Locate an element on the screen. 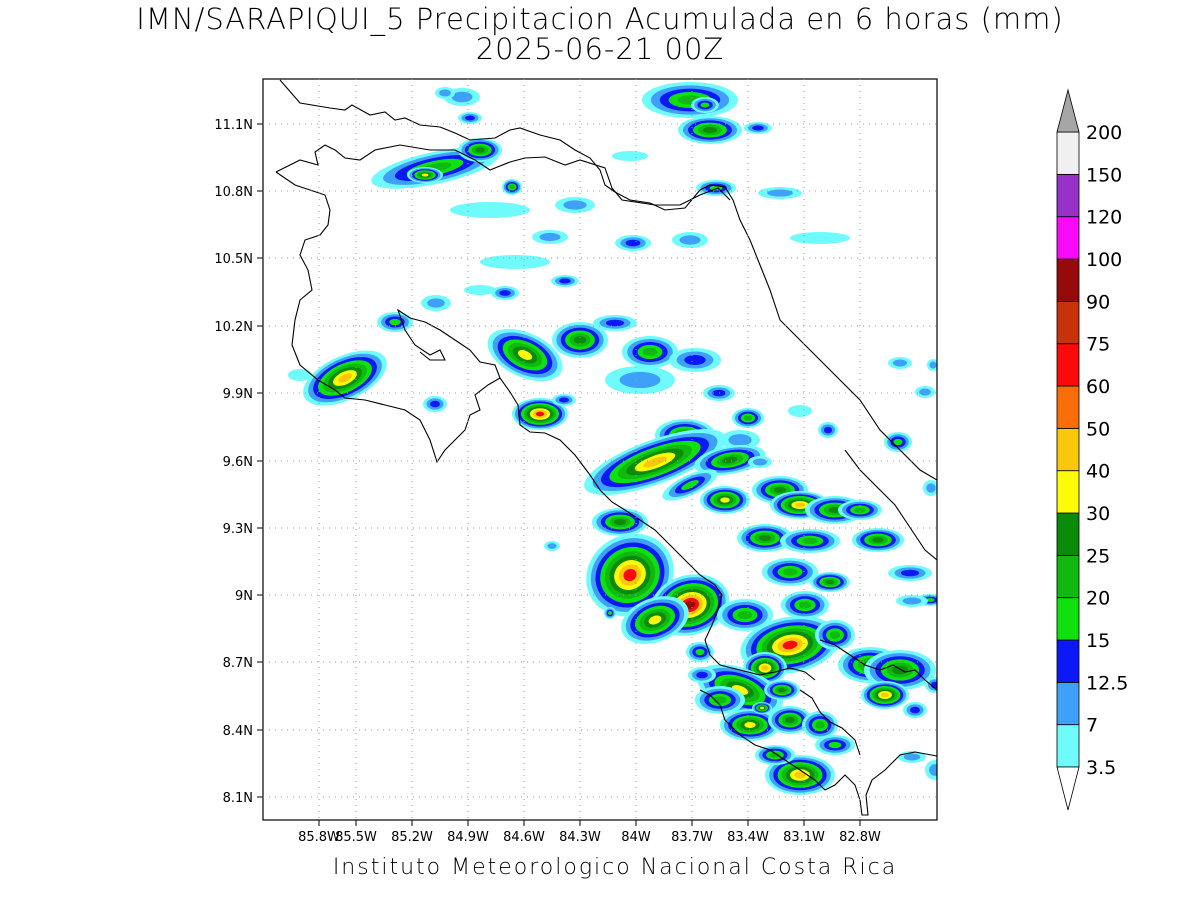 Image resolution: width=1200 pixels, height=900 pixels. lon-tick-label: 82.8W is located at coordinates (860, 837).